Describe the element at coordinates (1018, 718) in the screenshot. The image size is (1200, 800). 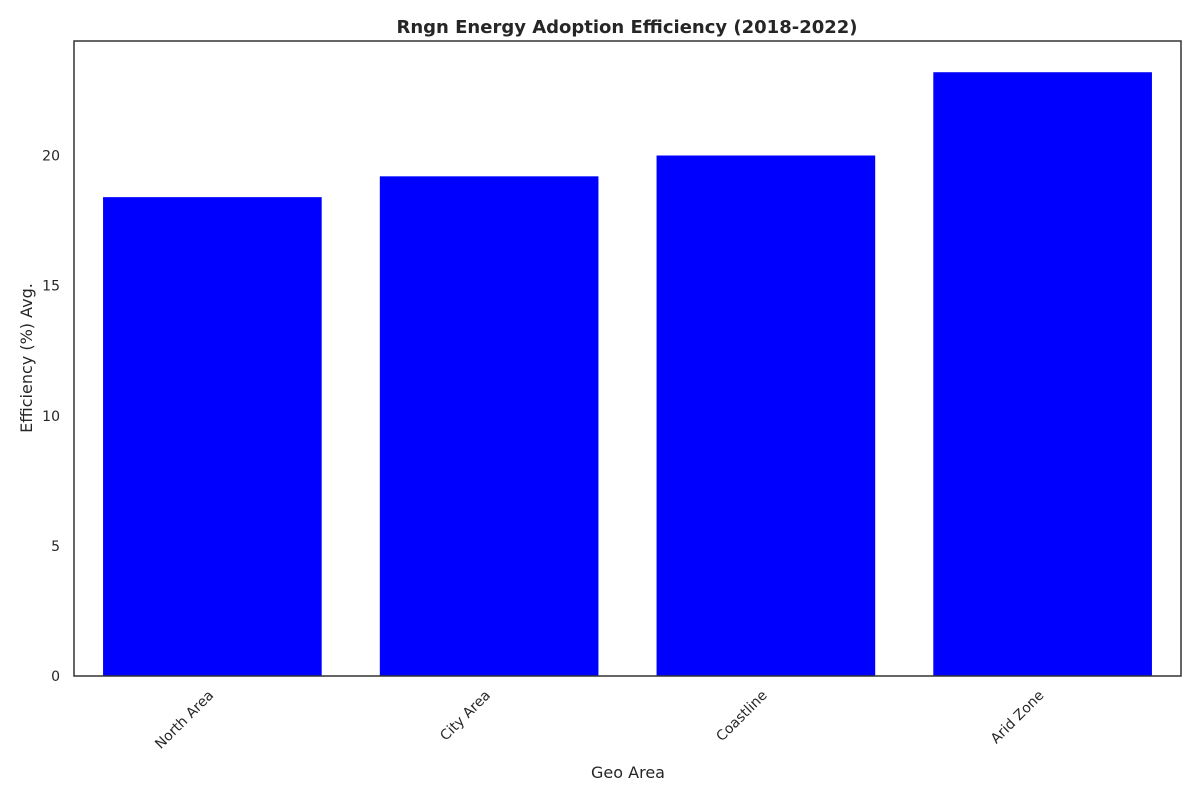
I see `x-tick-label: Arid Zone` at that location.